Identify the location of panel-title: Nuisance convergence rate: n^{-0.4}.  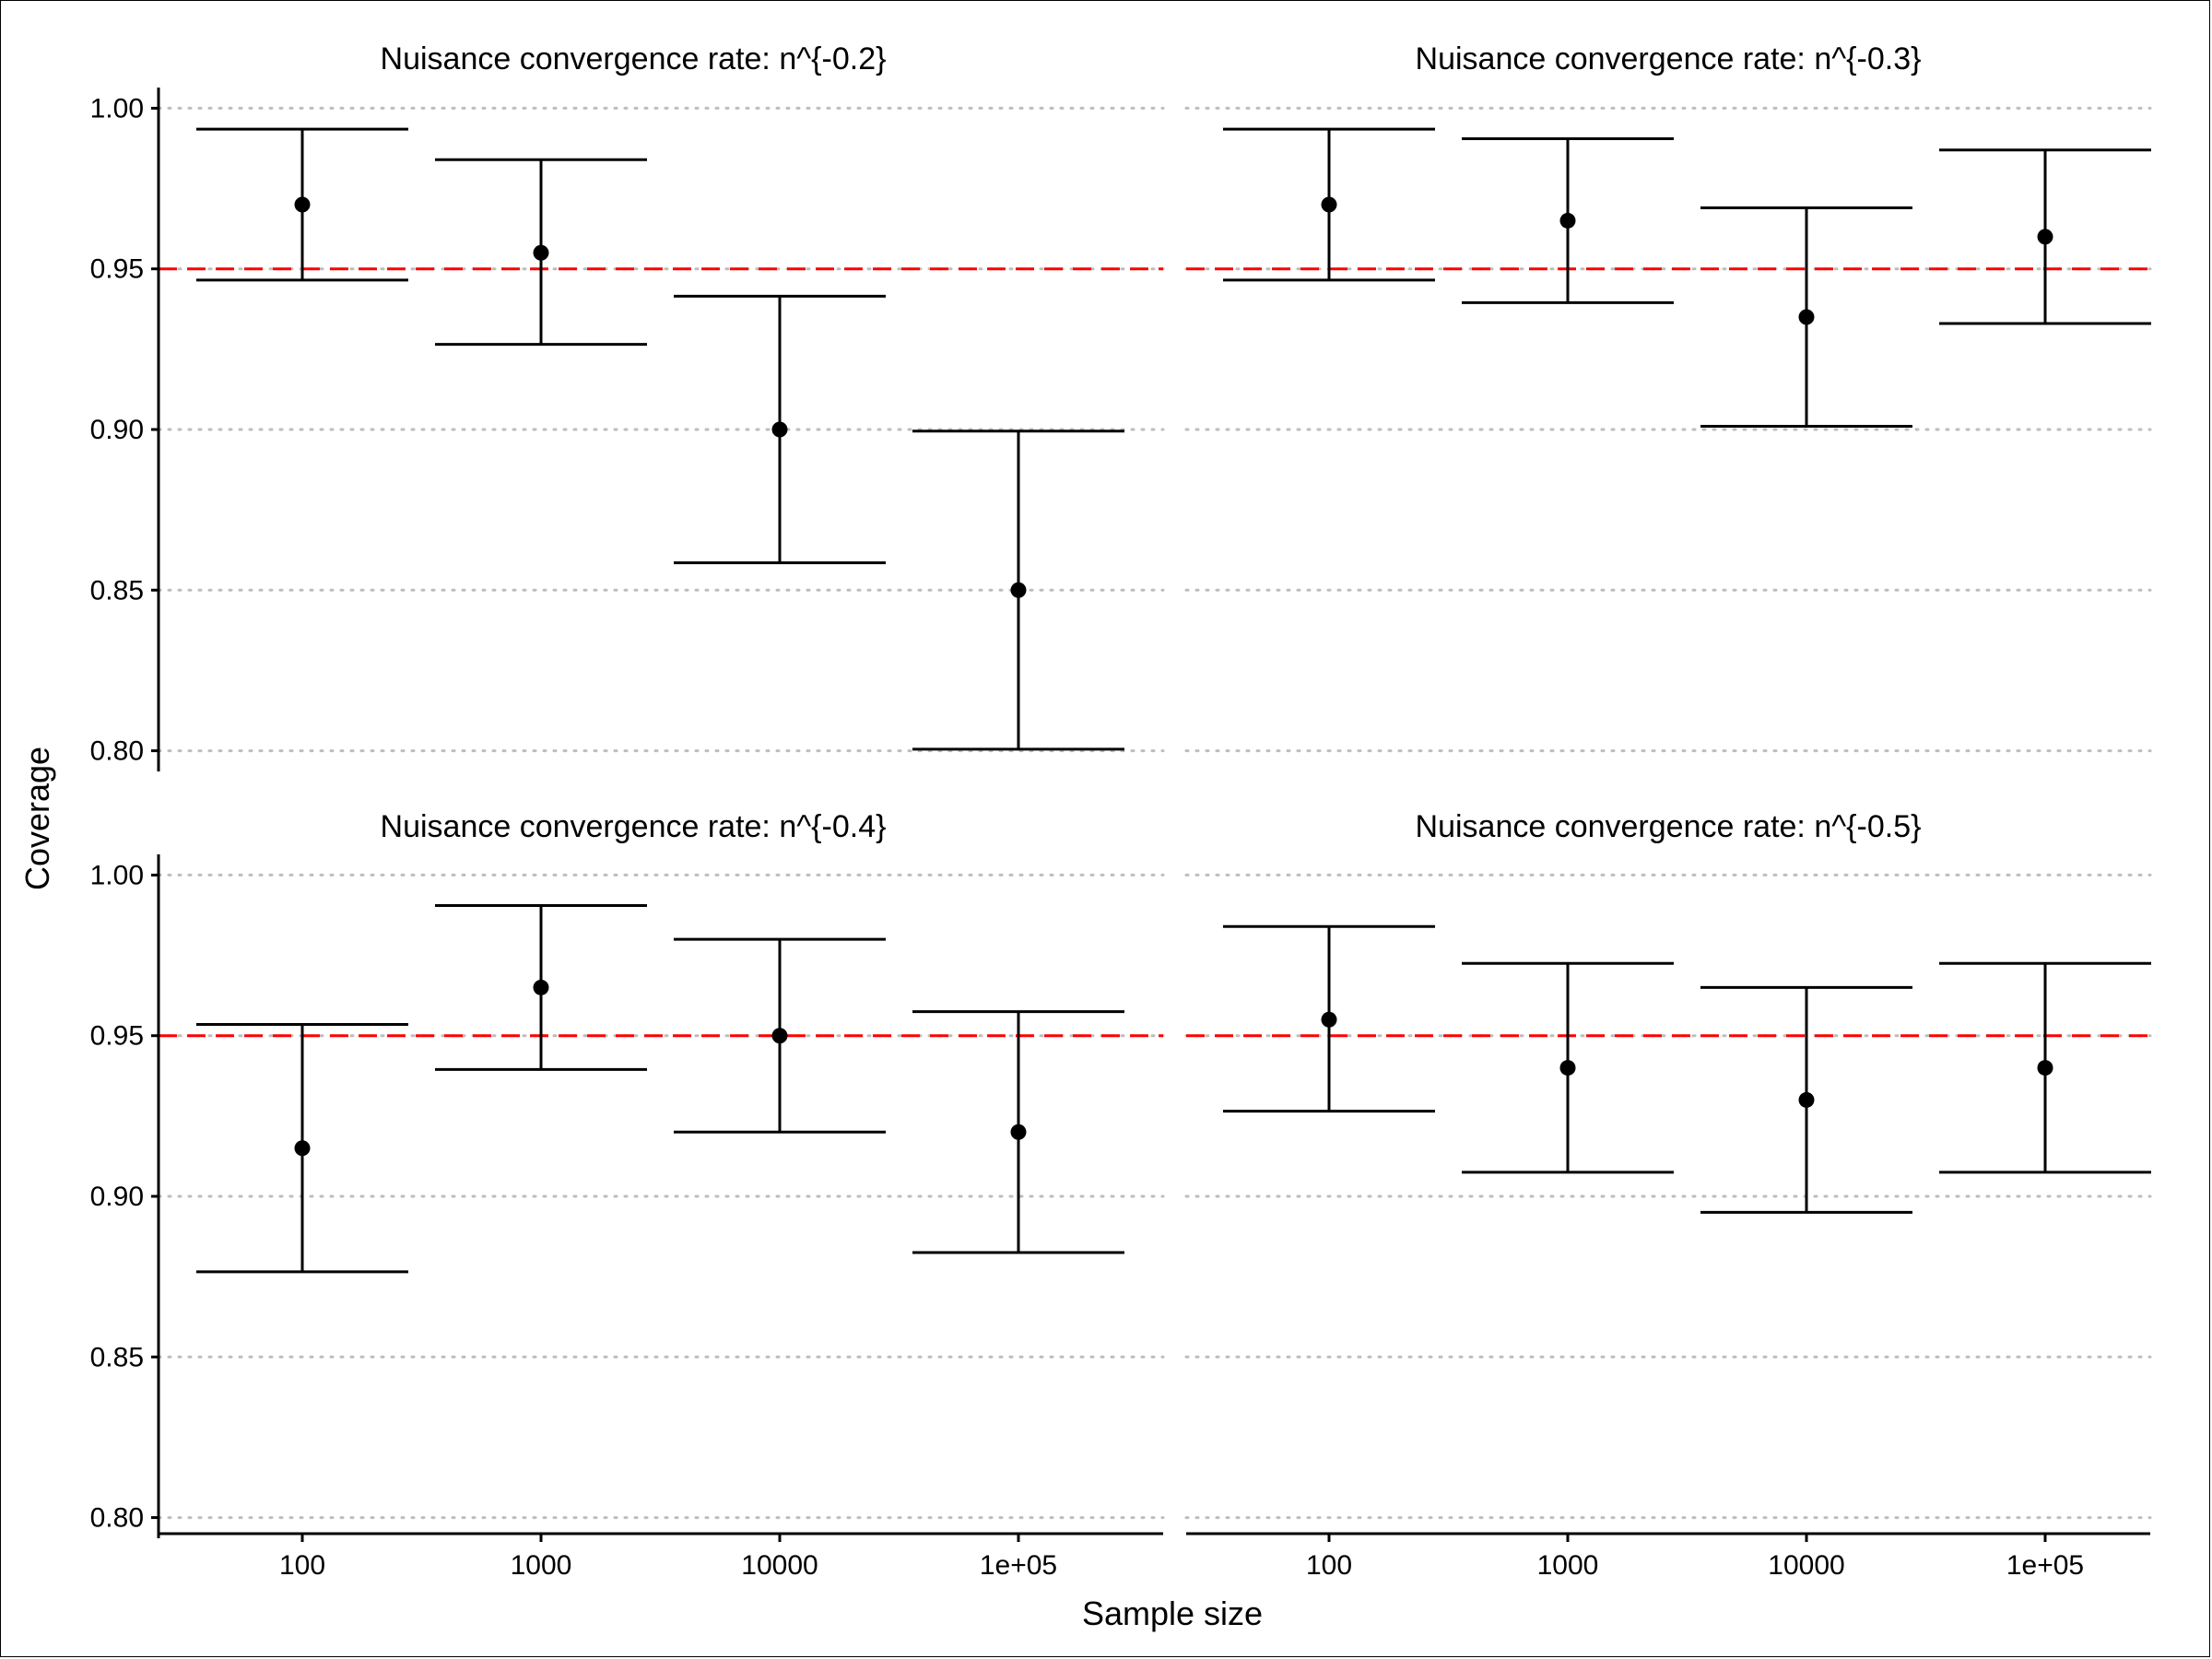
(634, 826).